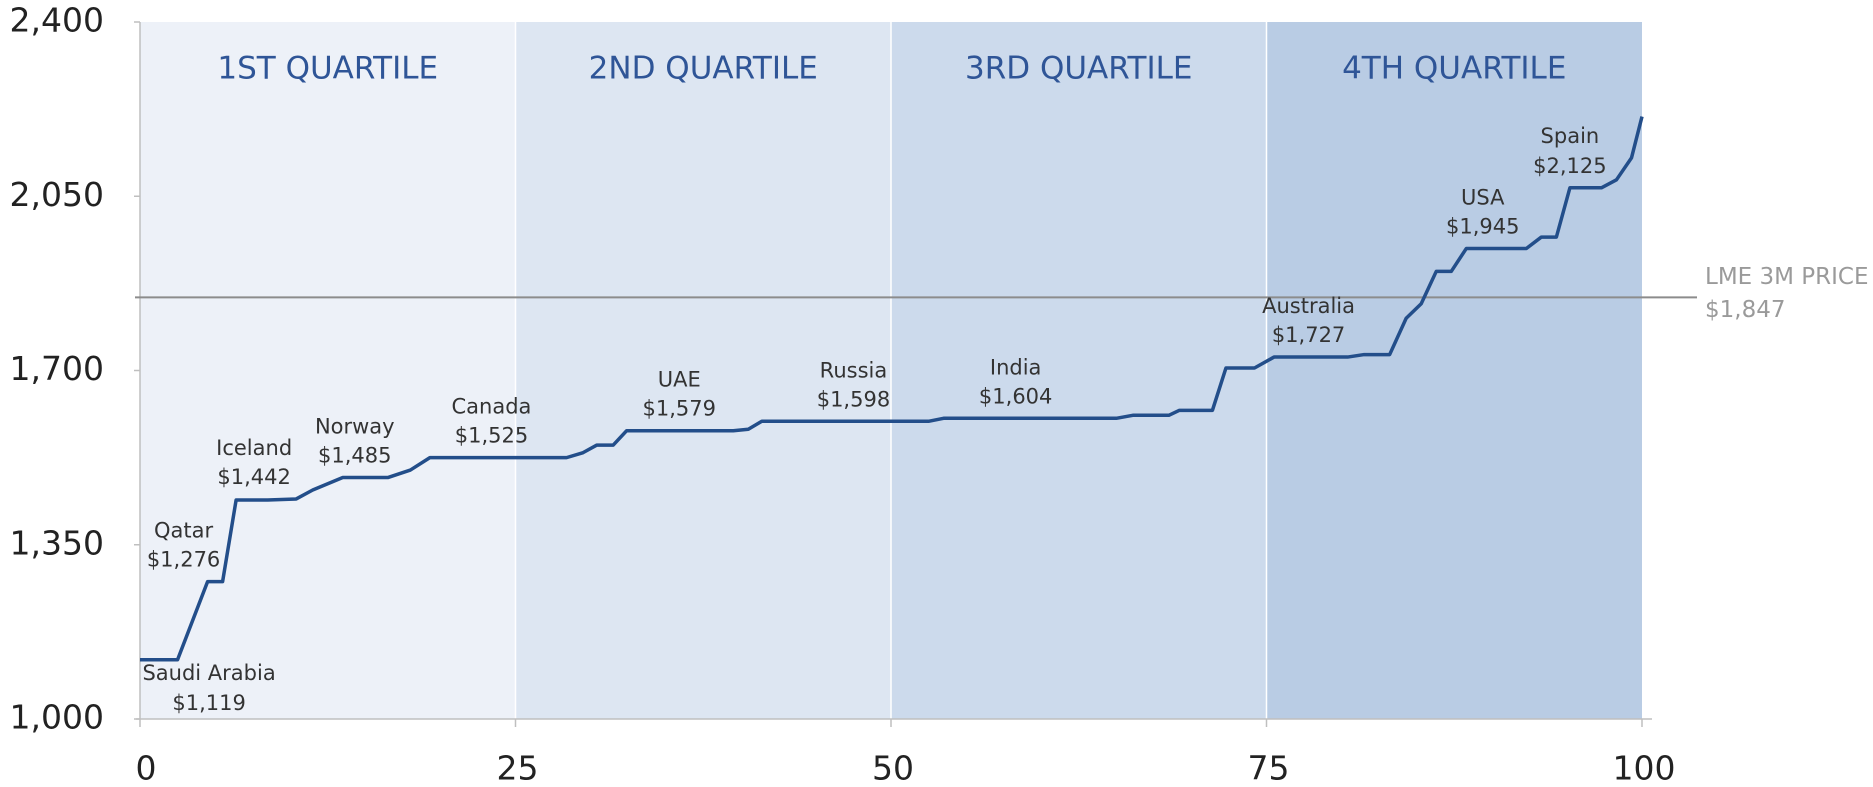  What do you see at coordinates (57, 717) in the screenshot?
I see `y-tick-label: 1,000` at bounding box center [57, 717].